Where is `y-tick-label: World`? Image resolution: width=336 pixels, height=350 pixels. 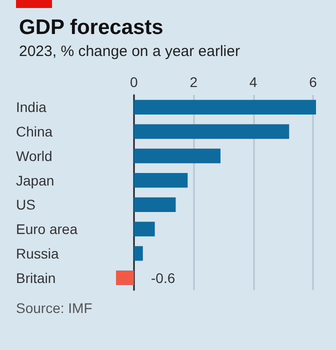
y-tick-label: World is located at coordinates (34, 156).